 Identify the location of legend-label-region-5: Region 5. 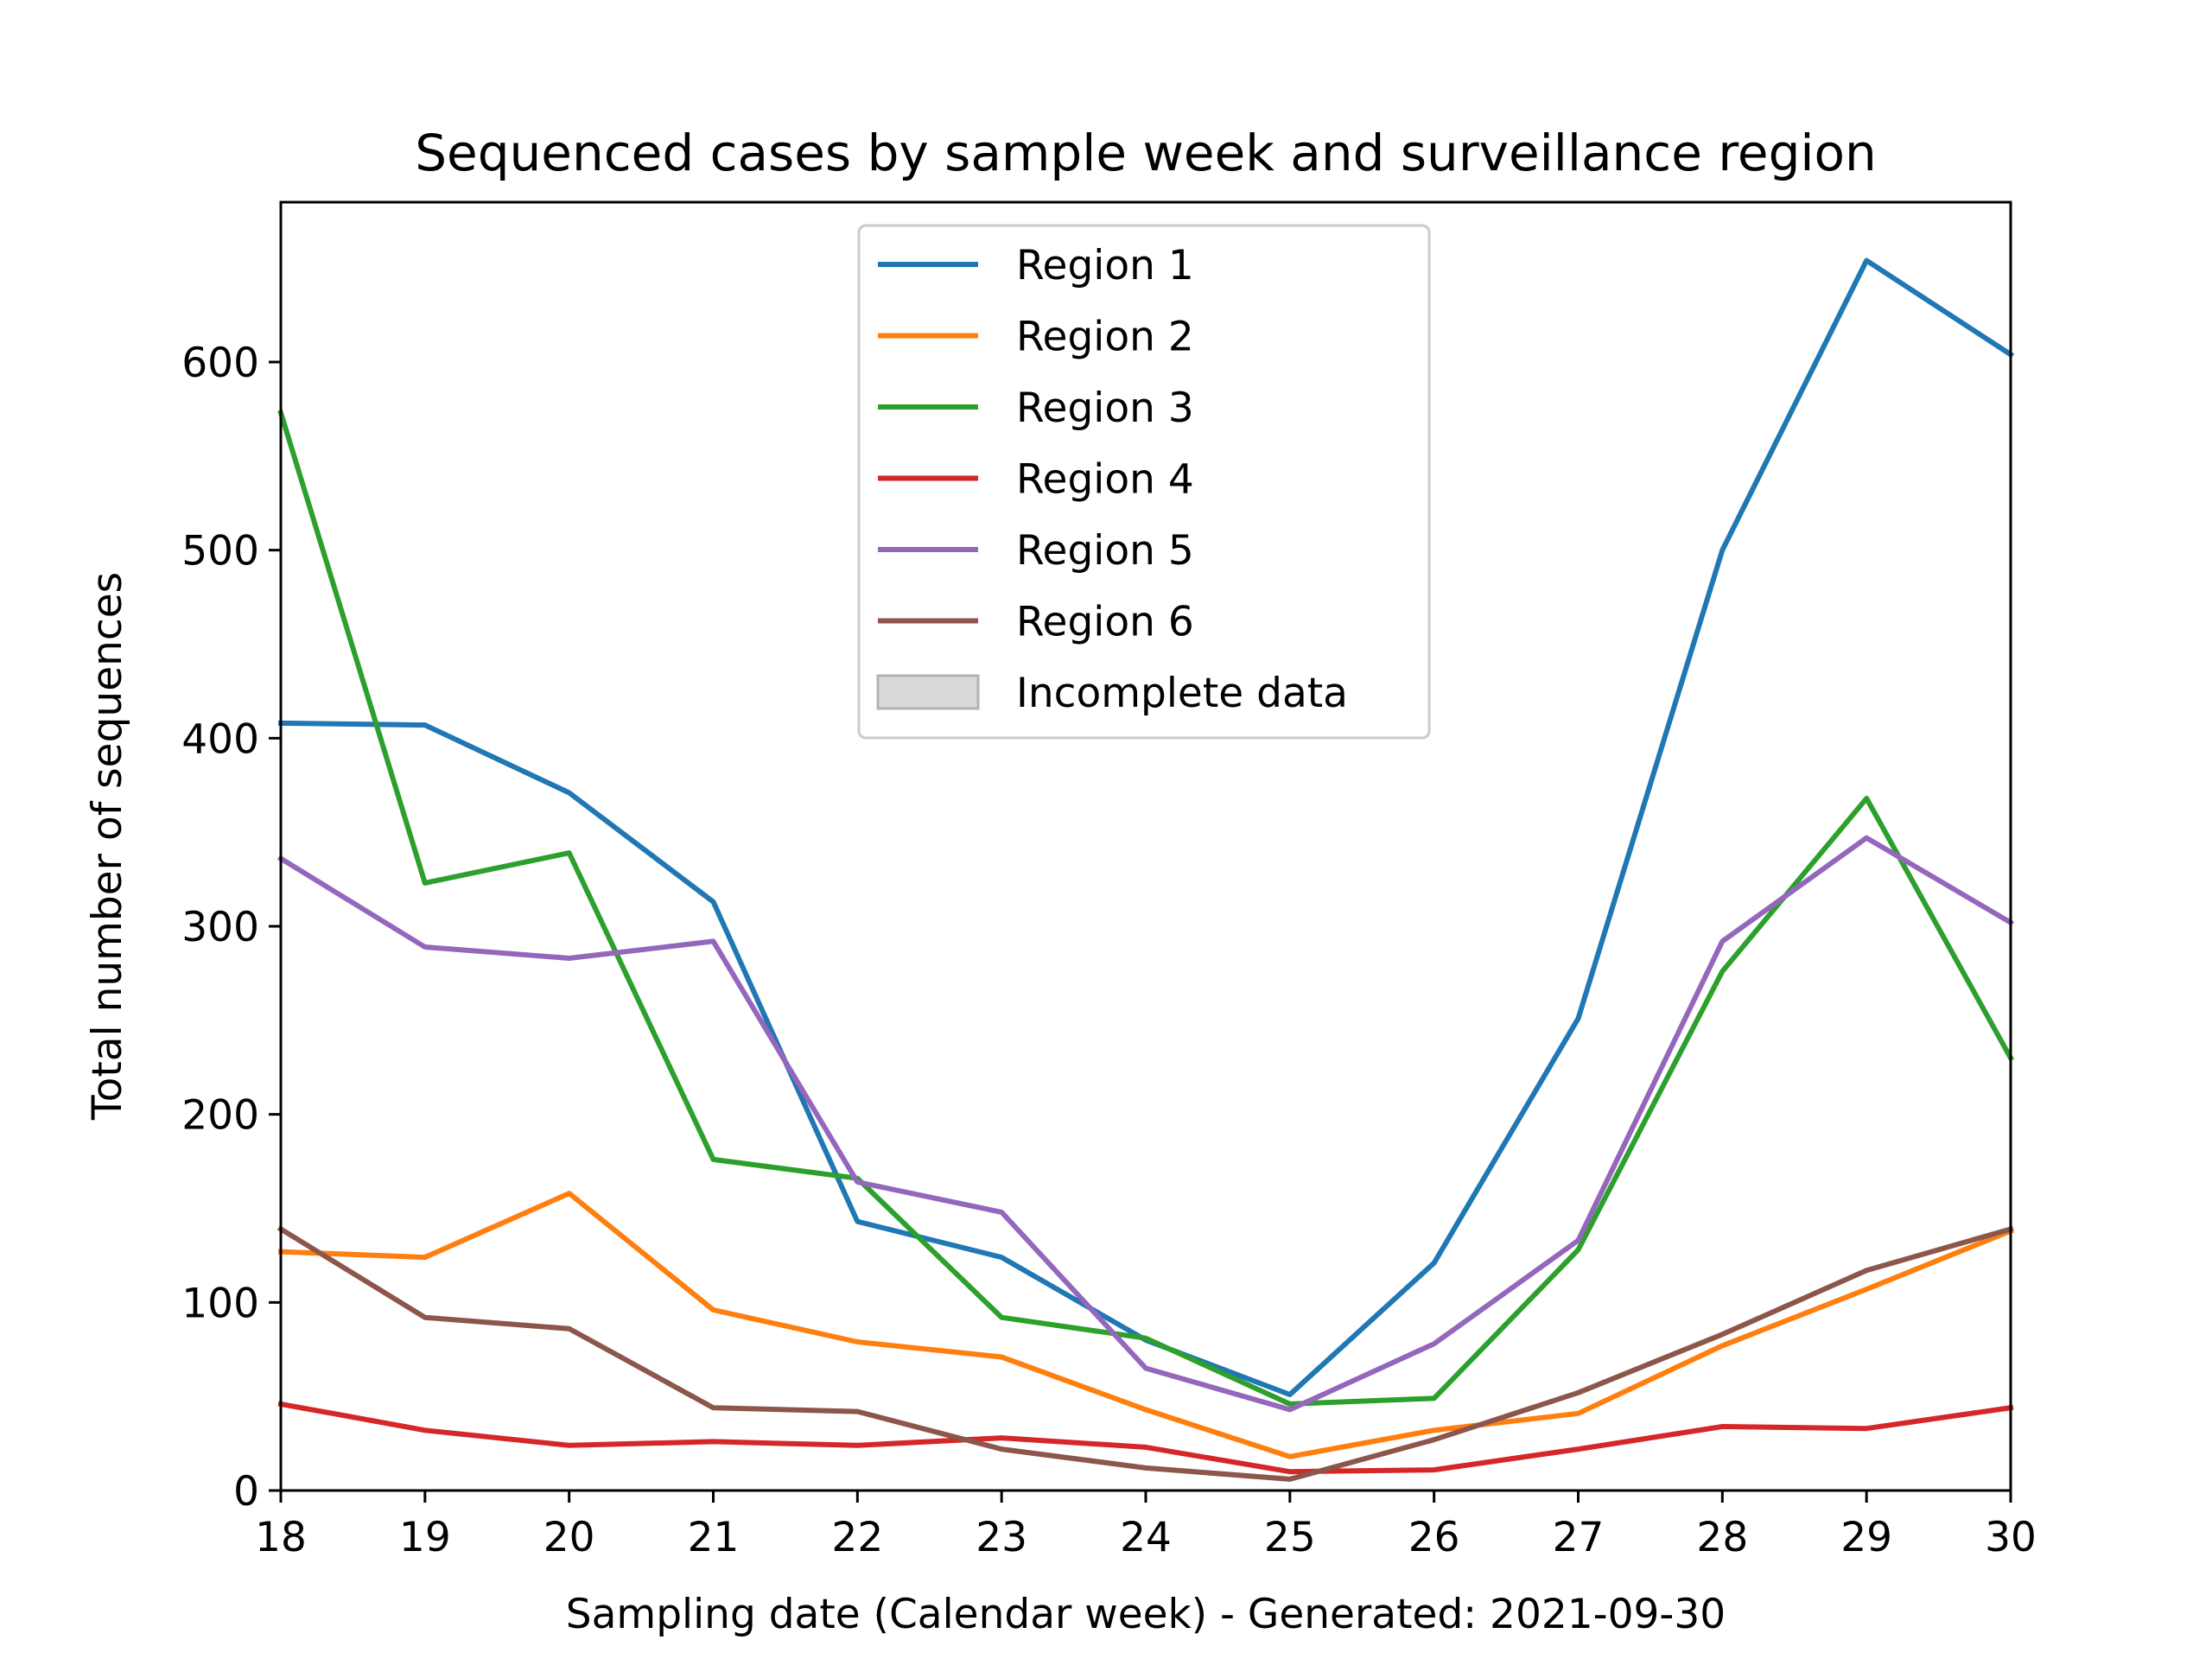
(1105, 551).